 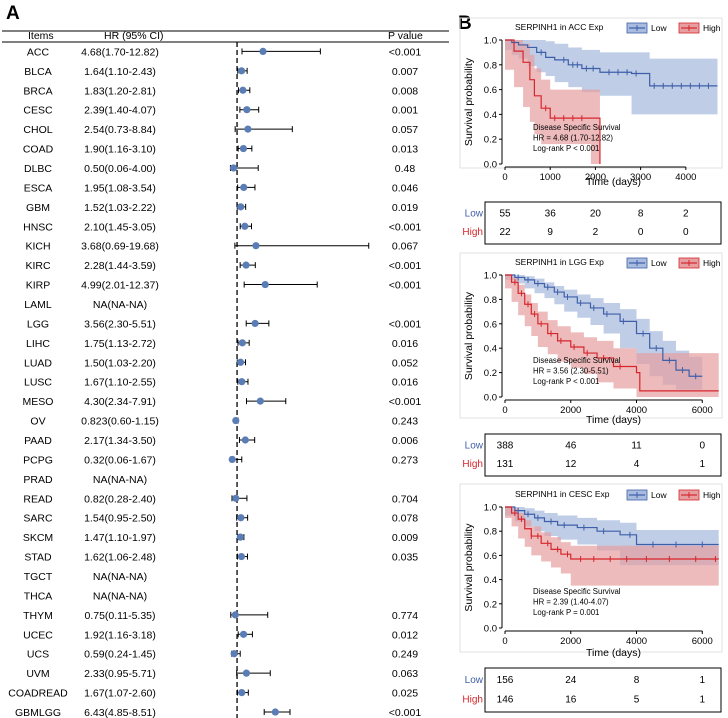 What do you see at coordinates (134, 36) in the screenshot?
I see `column-header-hr: HR (95% CI)` at bounding box center [134, 36].